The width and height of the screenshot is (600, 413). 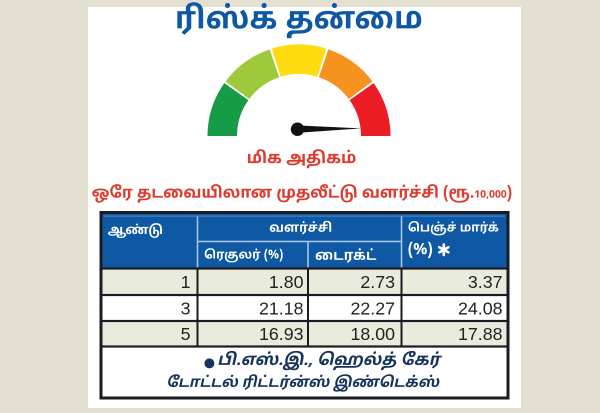 I want to click on svg-text: 21.18, so click(x=281, y=308).